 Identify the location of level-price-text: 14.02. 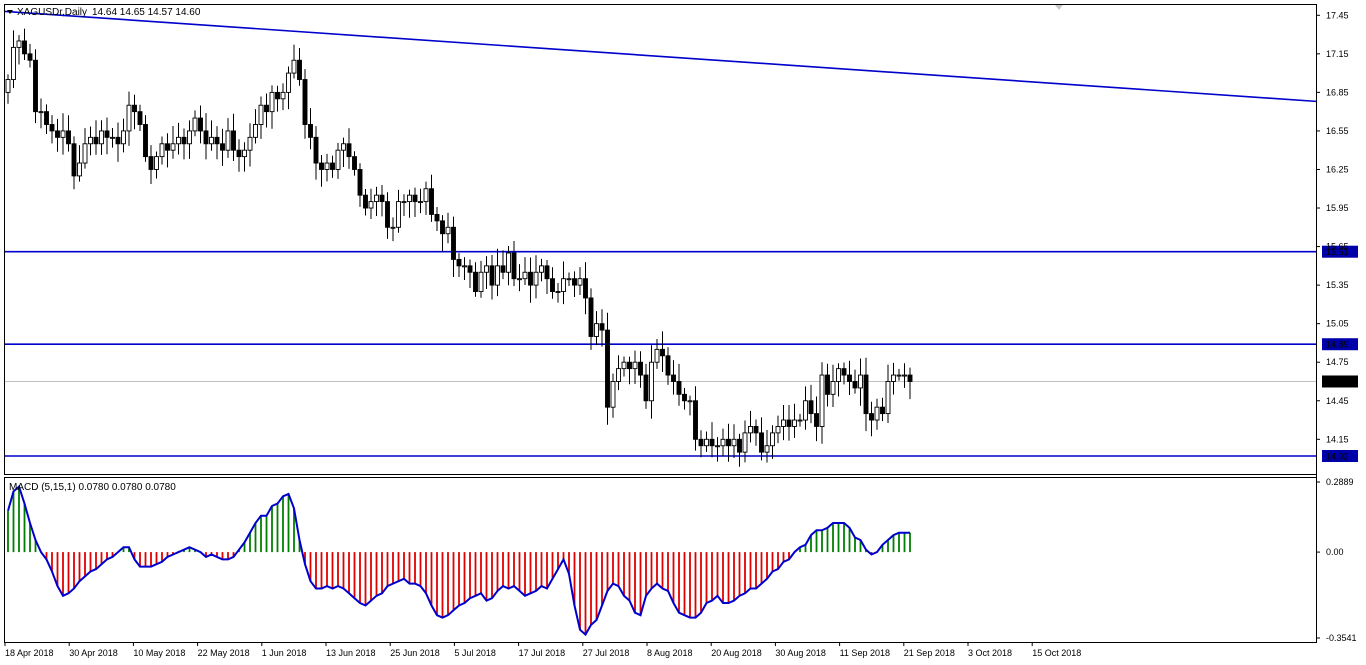
(1337, 457).